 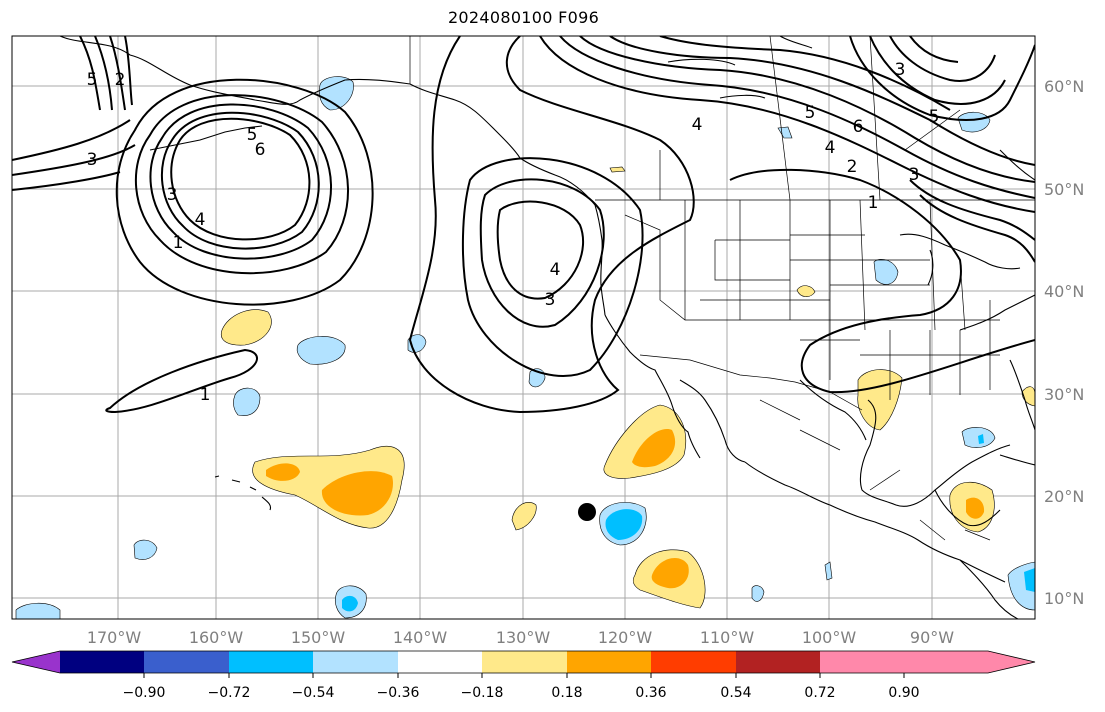 What do you see at coordinates (318, 637) in the screenshot?
I see `lon-label-150: 150°W` at bounding box center [318, 637].